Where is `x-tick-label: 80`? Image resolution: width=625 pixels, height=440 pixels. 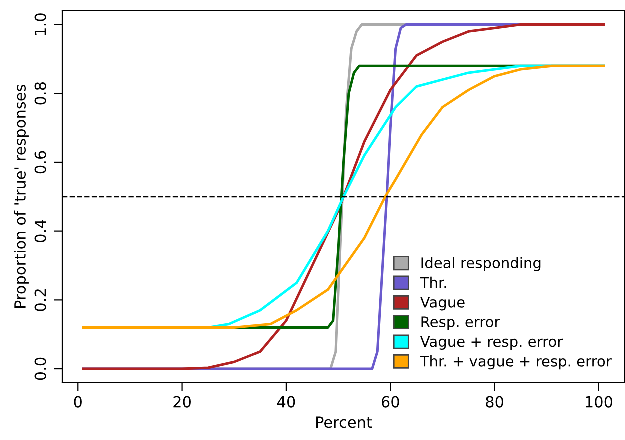 x-tick-label: 80 is located at coordinates (495, 402).